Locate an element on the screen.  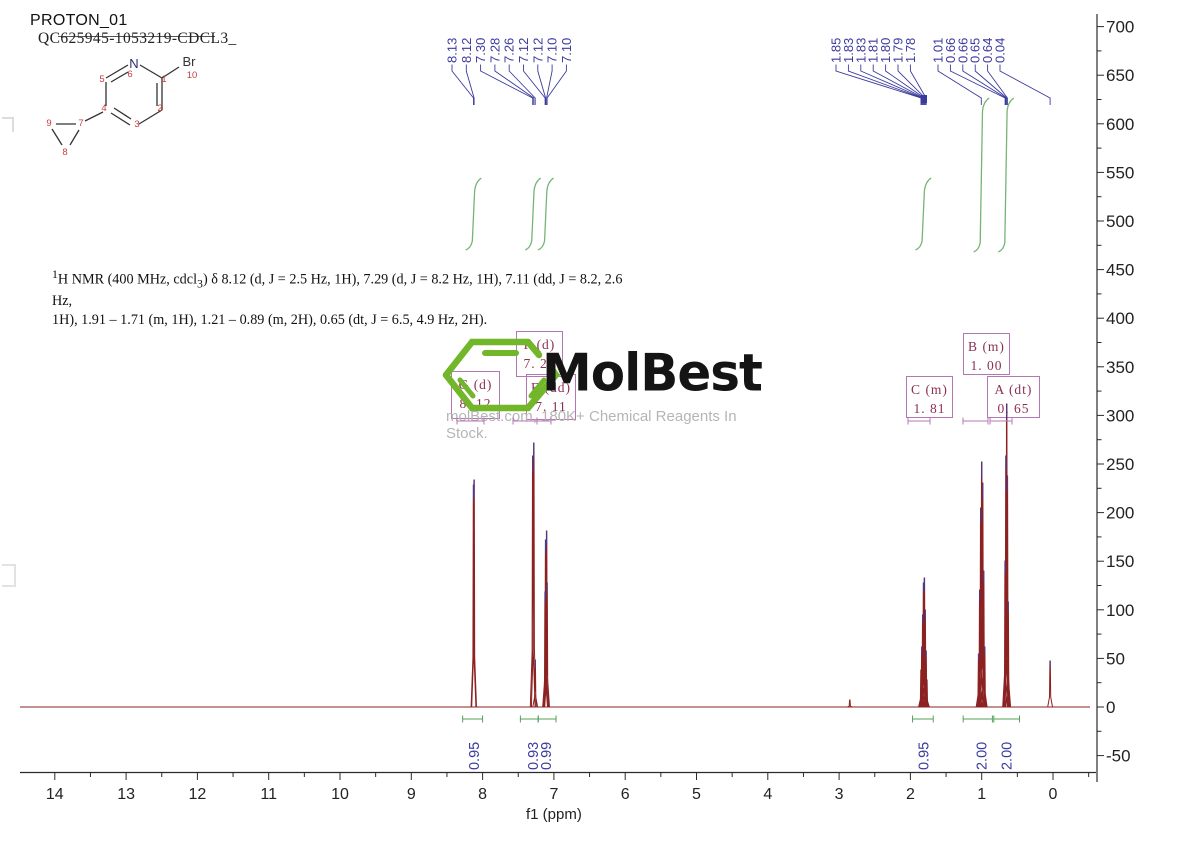
assignment-box-B: B (m) 1. 00 is located at coordinates (986, 354).